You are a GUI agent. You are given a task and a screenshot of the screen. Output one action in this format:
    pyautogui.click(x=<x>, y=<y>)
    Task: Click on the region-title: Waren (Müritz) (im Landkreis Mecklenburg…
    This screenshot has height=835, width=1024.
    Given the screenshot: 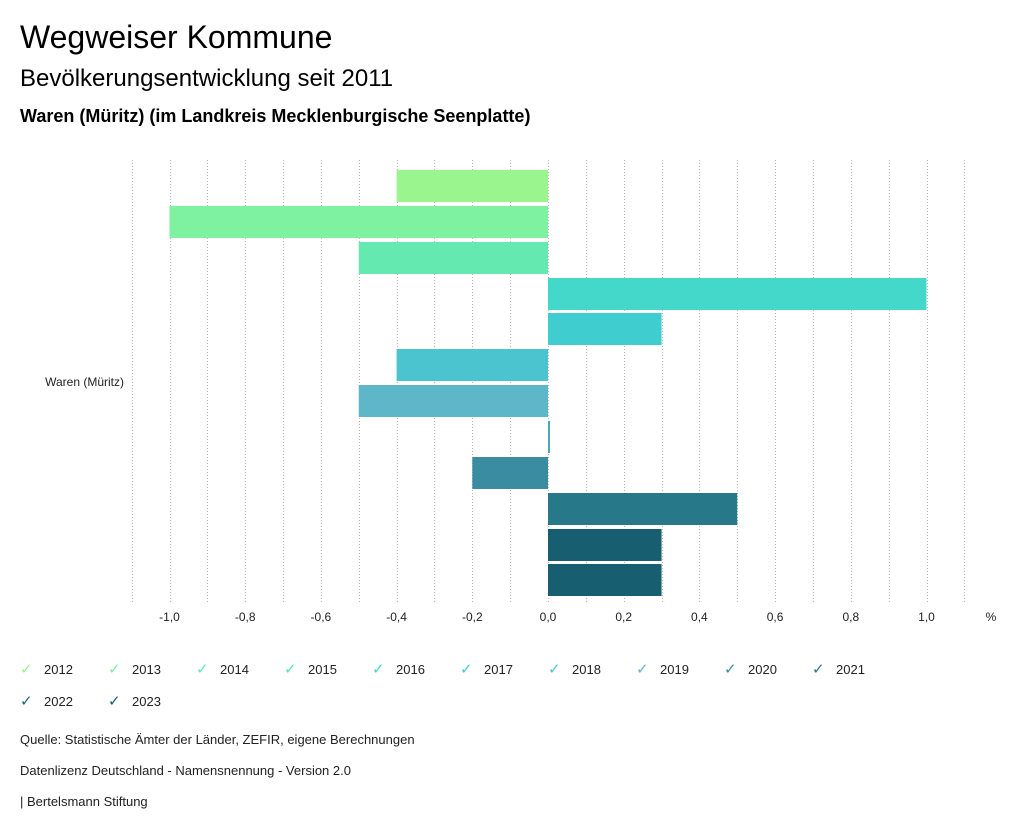 What is the action you would take?
    pyautogui.click(x=275, y=116)
    